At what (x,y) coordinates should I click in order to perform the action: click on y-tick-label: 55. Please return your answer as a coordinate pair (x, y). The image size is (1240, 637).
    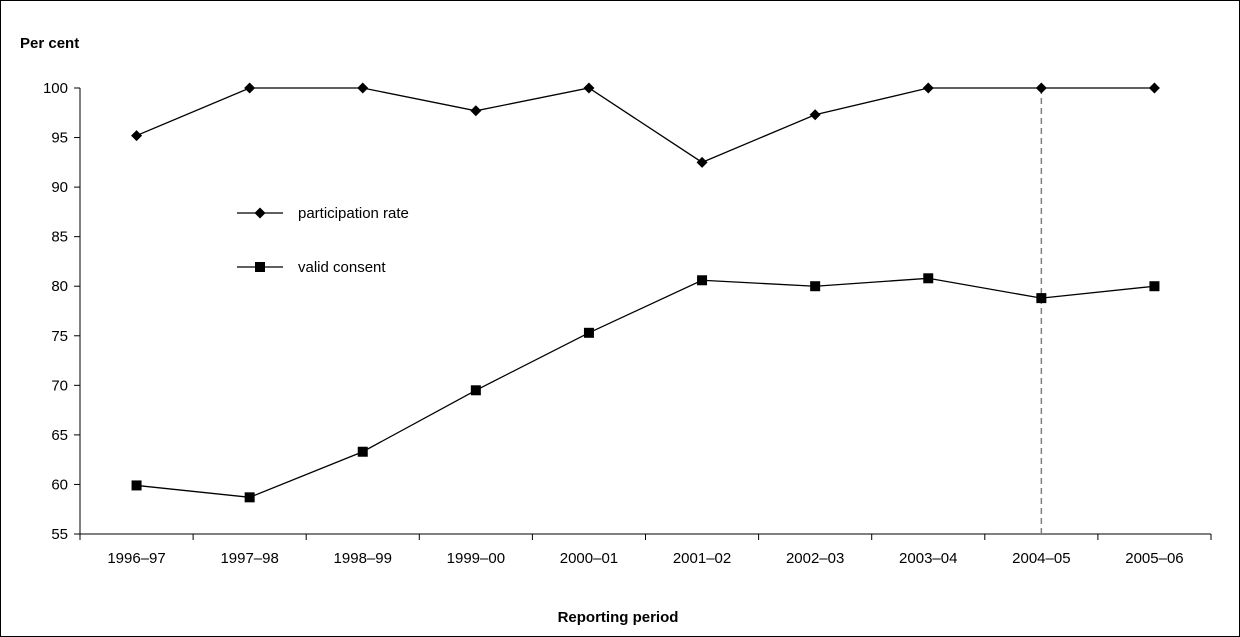
    Looking at the image, I should click on (59, 534).